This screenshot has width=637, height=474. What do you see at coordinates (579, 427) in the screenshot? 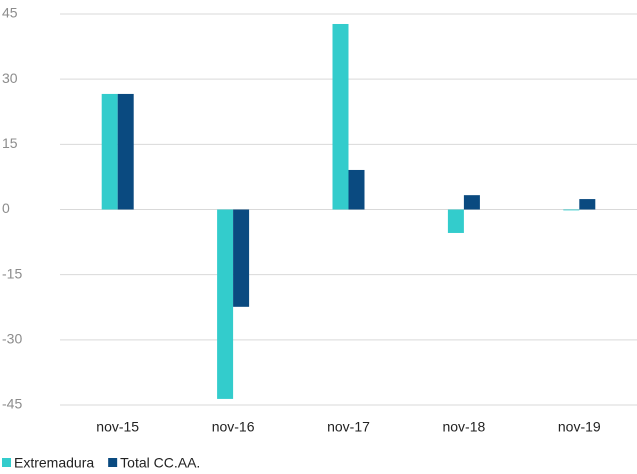
I see `x-tick-label: nov-19` at bounding box center [579, 427].